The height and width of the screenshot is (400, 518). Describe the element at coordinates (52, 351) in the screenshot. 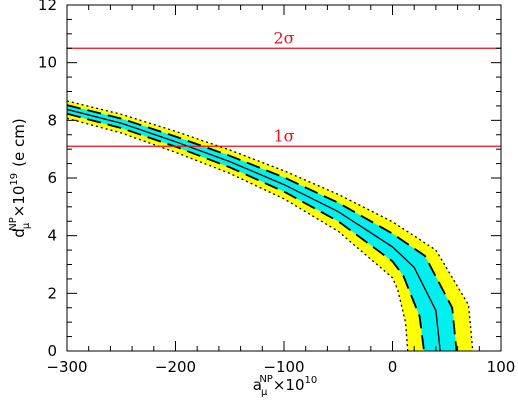

I see `y-tick-label: 0` at that location.